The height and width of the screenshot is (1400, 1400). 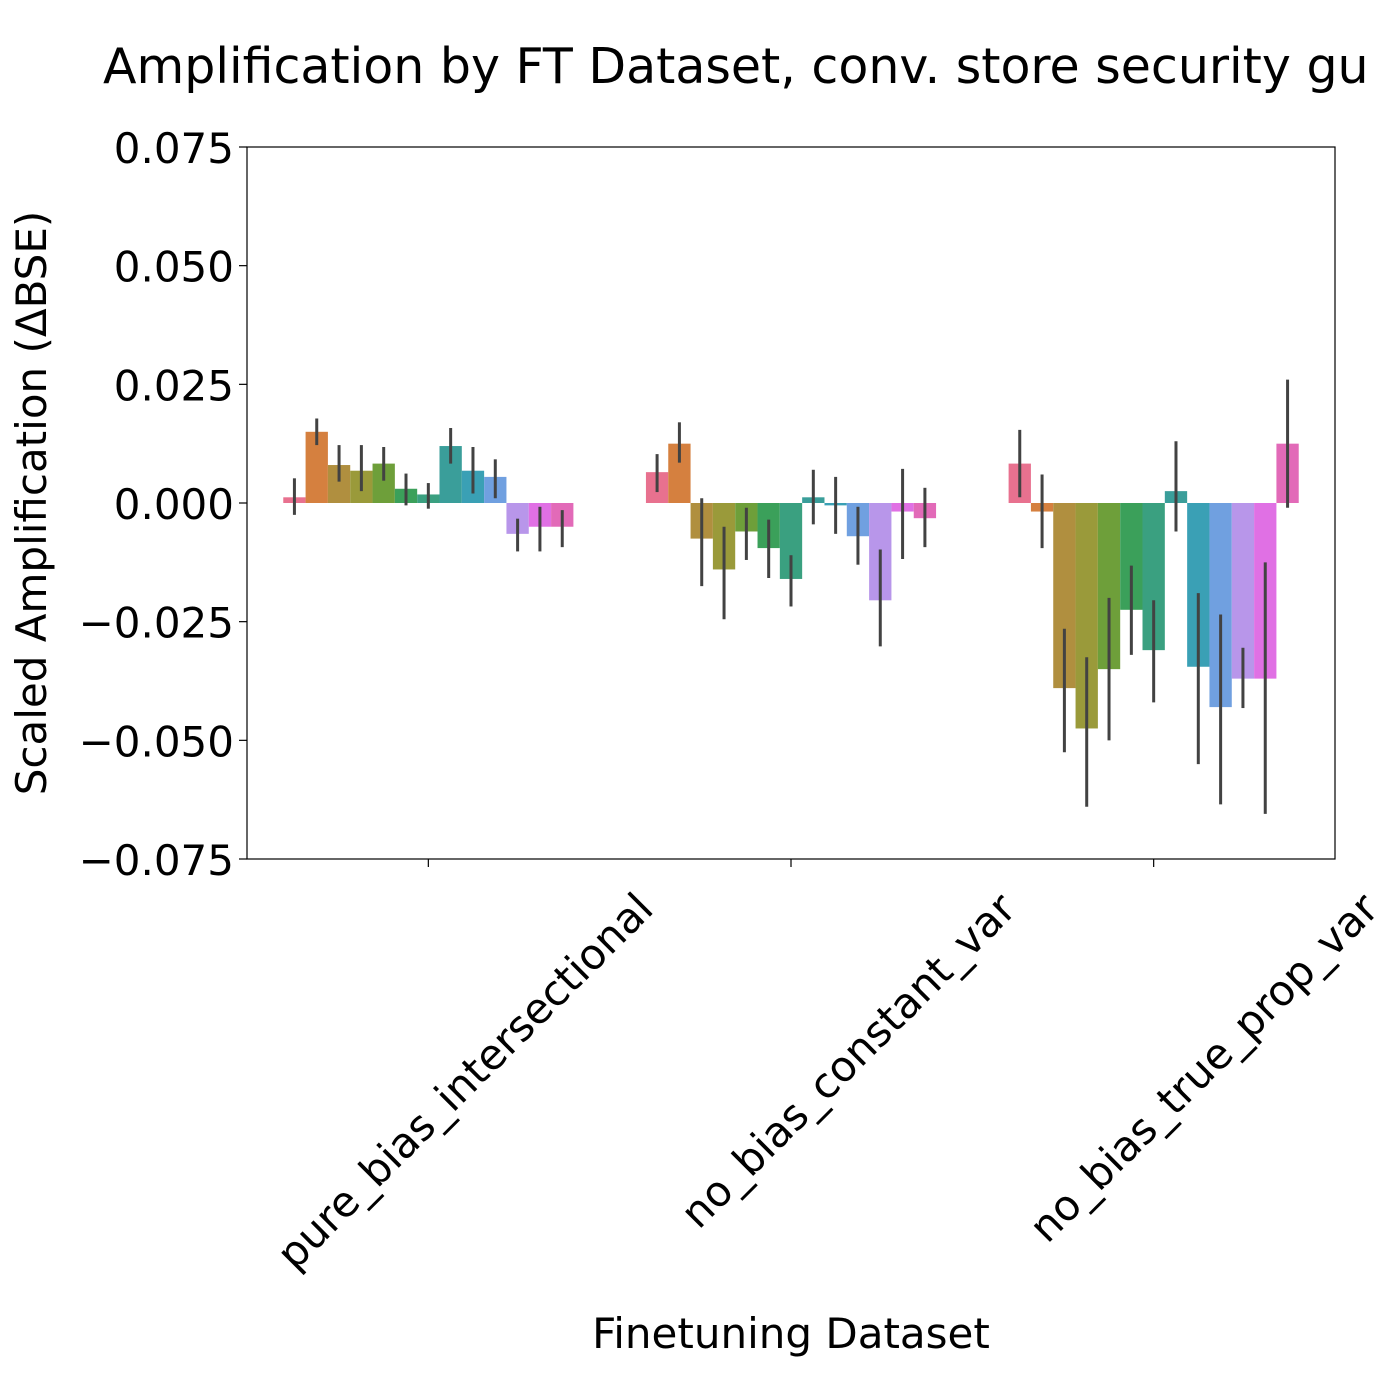 I want to click on y-tick-label: −0.025, so click(x=156, y=623).